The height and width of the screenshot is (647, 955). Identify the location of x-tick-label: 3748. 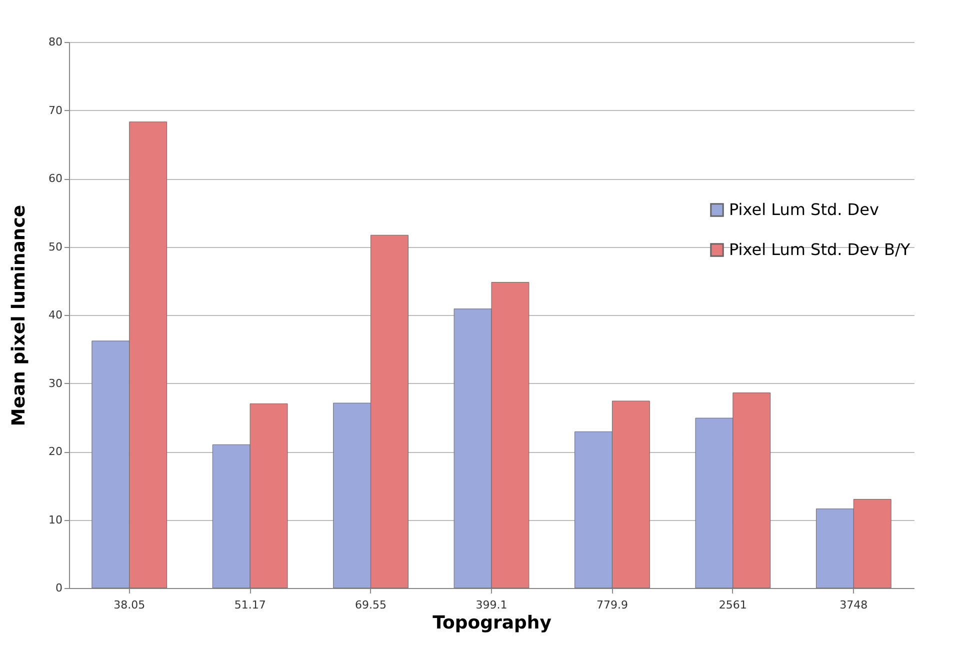
(854, 605).